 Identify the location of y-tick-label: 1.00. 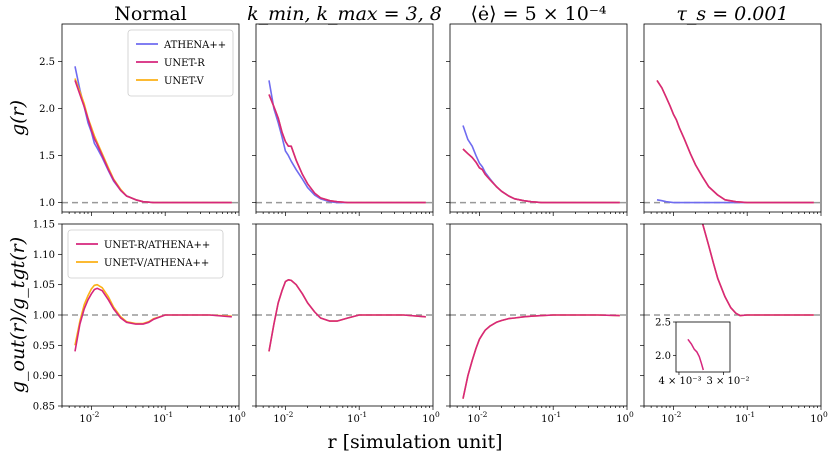
(44, 316).